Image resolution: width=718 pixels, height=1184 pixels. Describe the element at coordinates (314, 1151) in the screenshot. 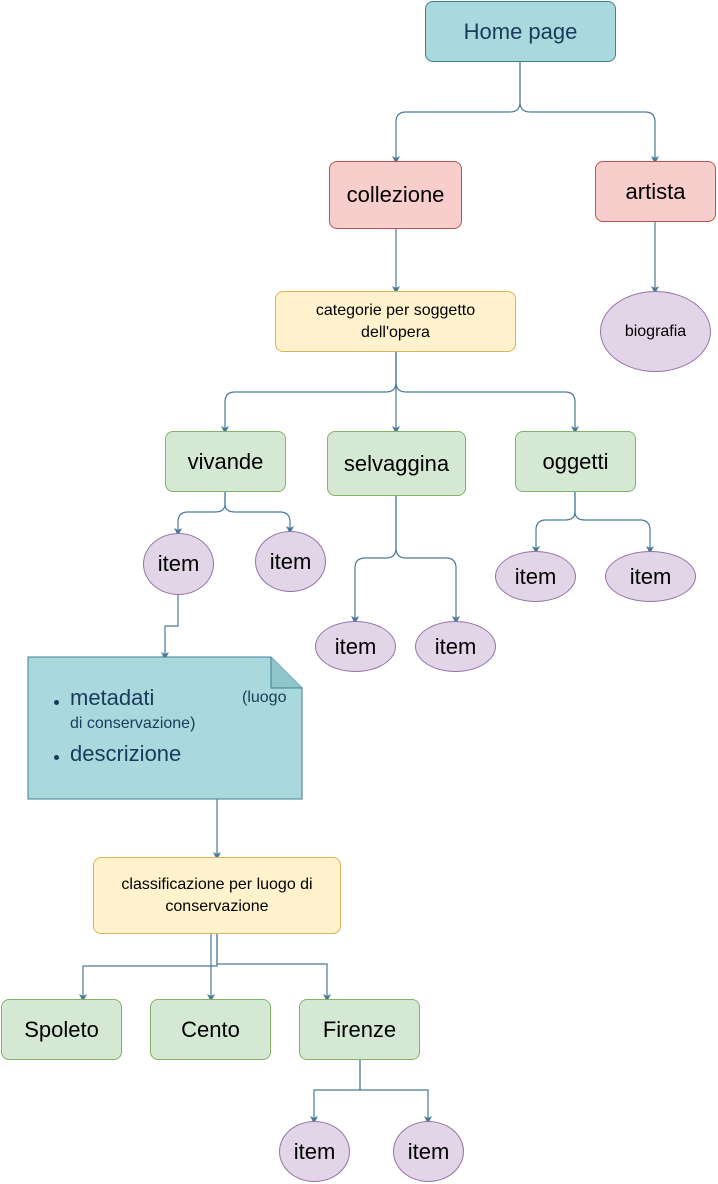

I see `firenze-item-1: item` at that location.